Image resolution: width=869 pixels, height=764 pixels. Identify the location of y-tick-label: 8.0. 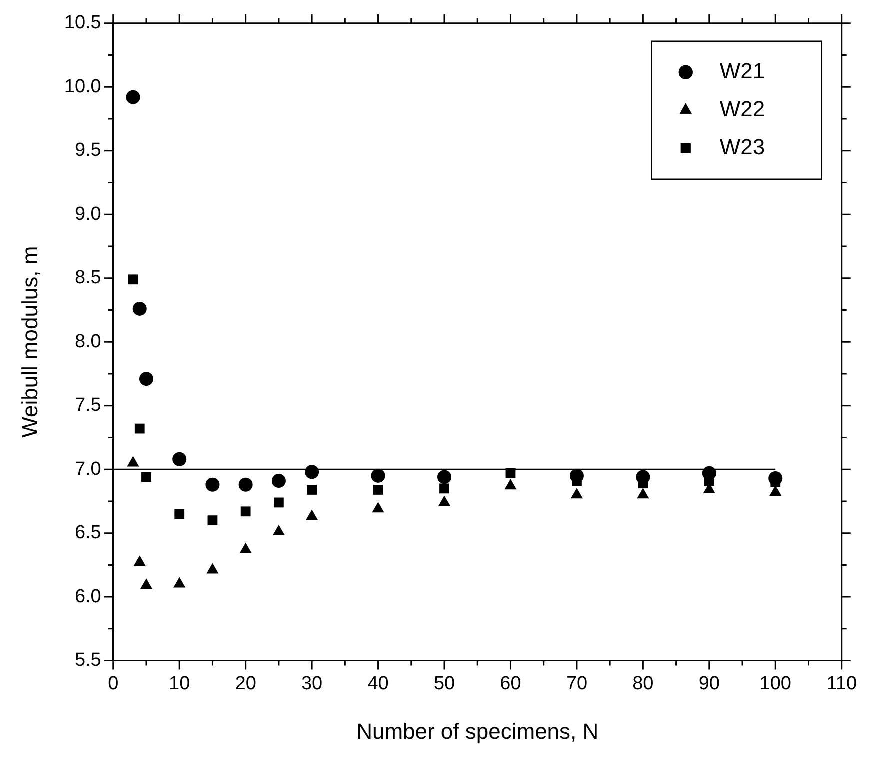
(88, 341).